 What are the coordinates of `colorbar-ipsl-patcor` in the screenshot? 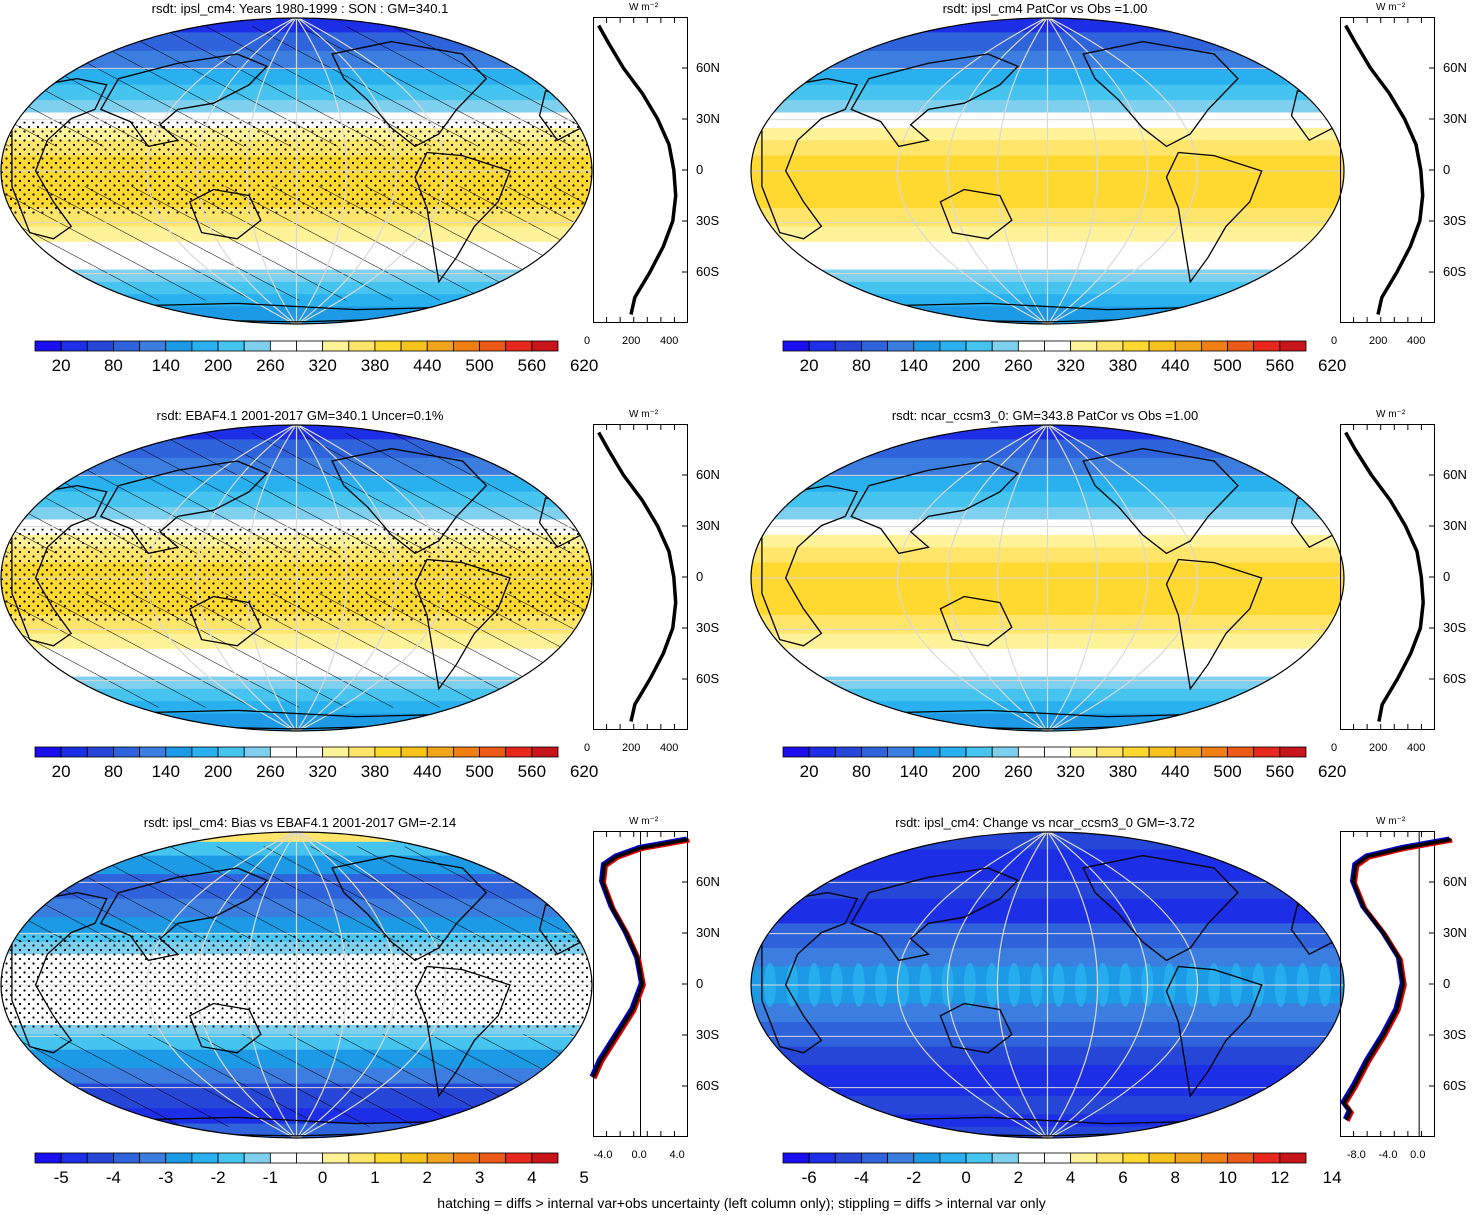 It's located at (1044, 346).